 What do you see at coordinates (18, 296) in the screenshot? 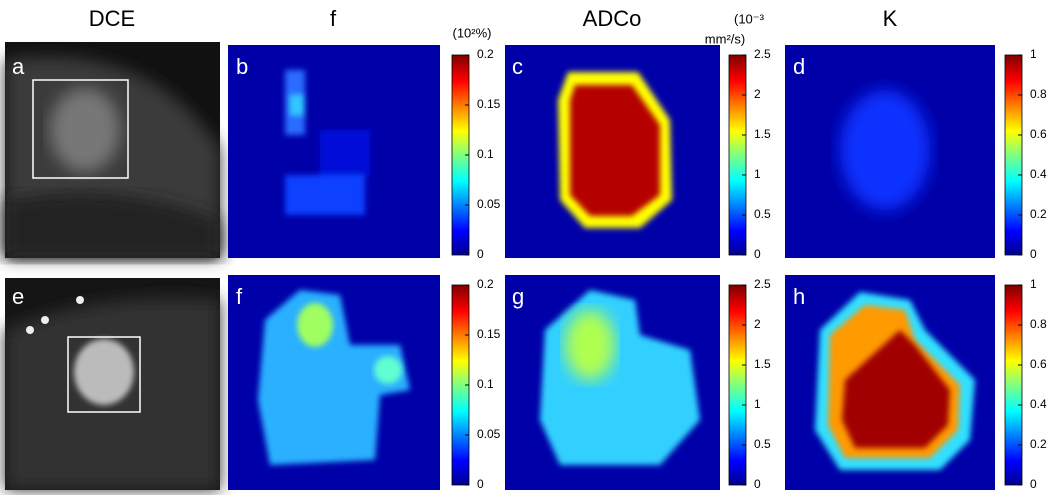
I see `panel-letter: e` at bounding box center [18, 296].